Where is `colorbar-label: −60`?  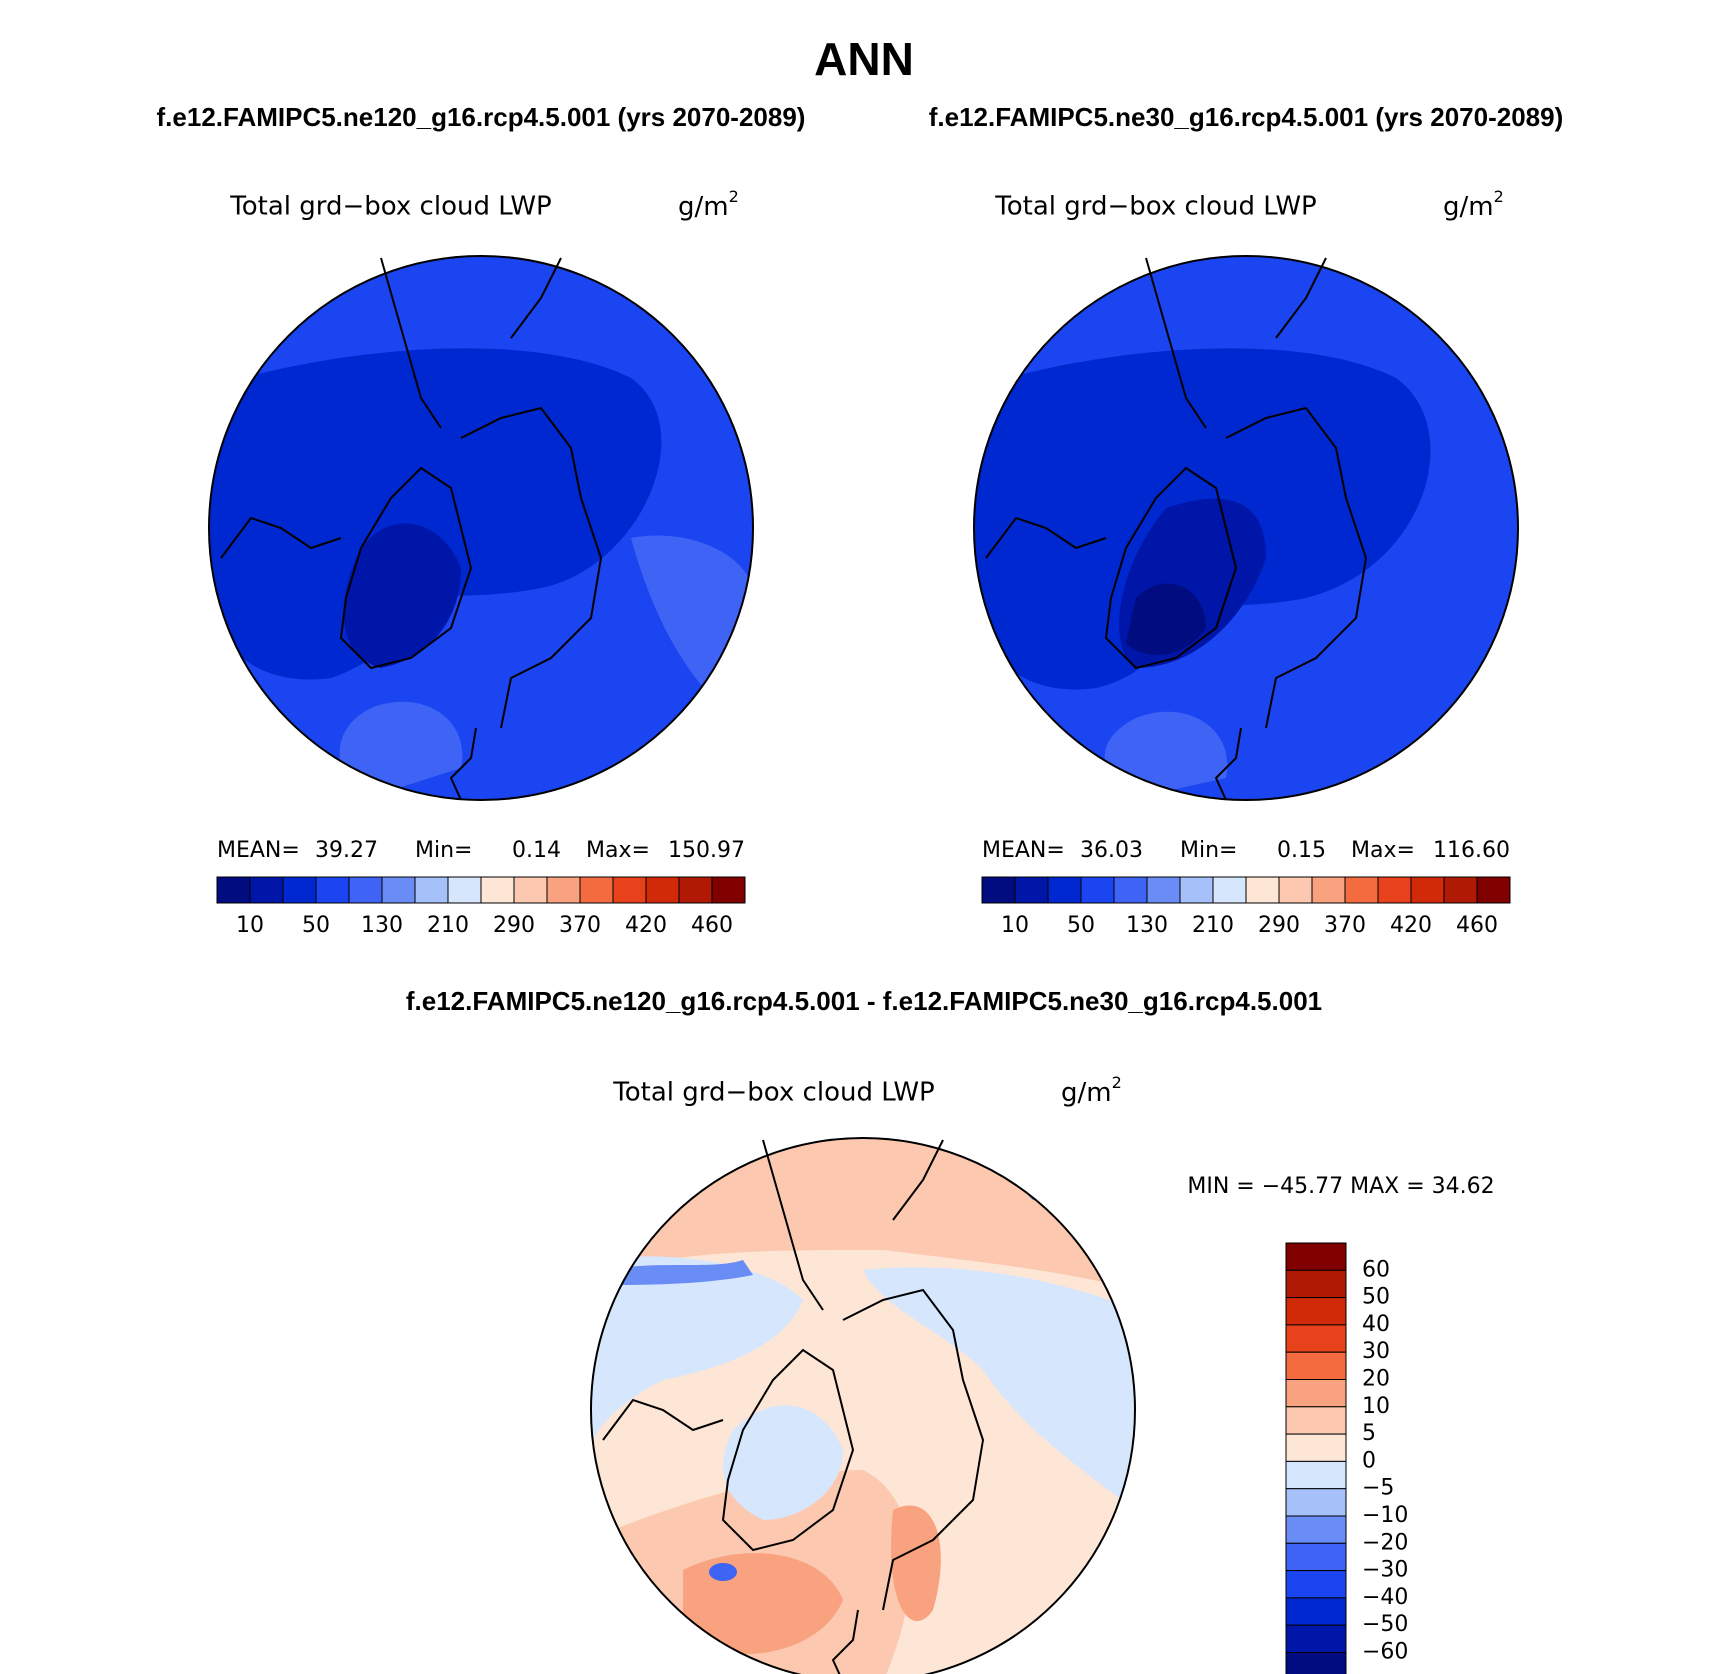 colorbar-label: −60 is located at coordinates (1385, 1652).